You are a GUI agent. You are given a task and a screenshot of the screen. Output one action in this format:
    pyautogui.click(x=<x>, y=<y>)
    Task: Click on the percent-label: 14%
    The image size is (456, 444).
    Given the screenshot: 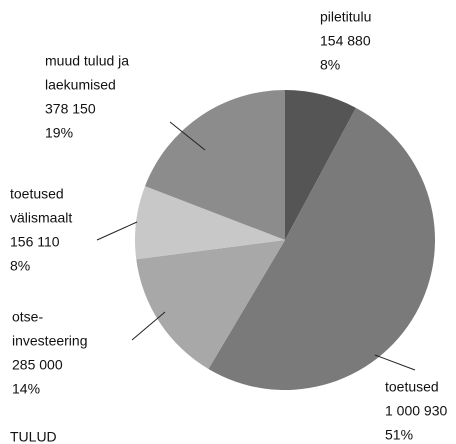 What is the action you would take?
    pyautogui.click(x=26, y=389)
    